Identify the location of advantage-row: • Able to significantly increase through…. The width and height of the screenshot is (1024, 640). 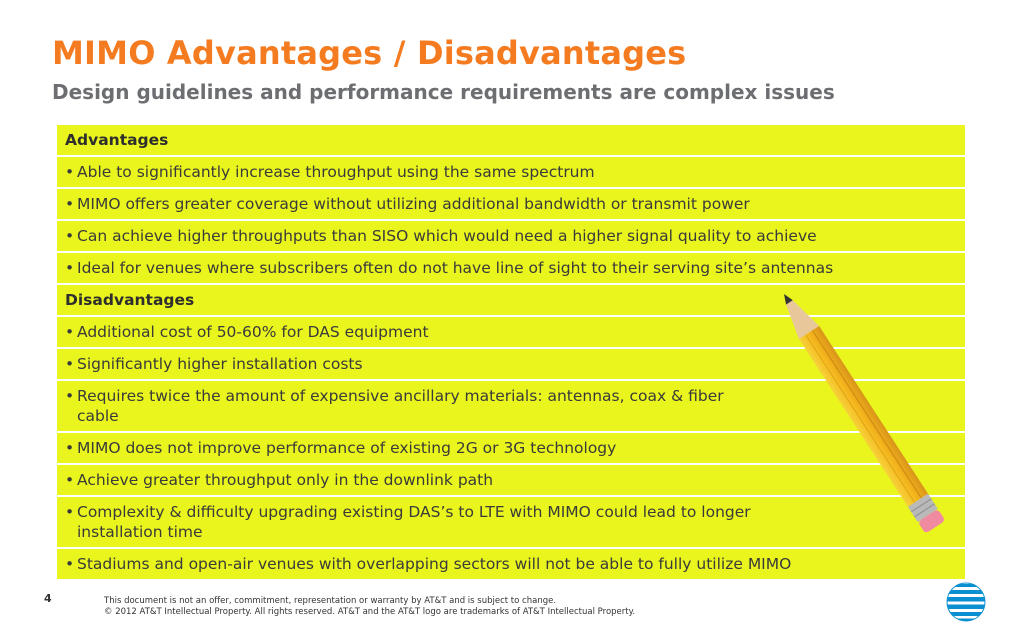
(511, 172).